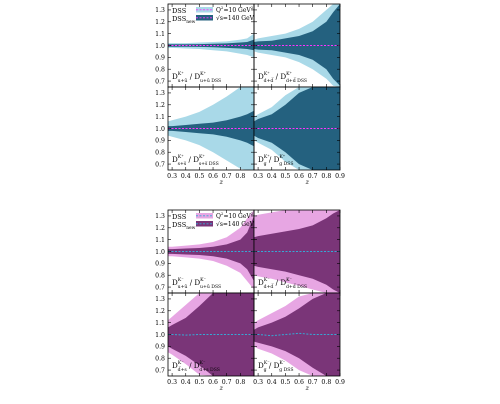  Describe the element at coordinates (340, 382) in the screenshot. I see `x-tick-label: 0.9` at that location.